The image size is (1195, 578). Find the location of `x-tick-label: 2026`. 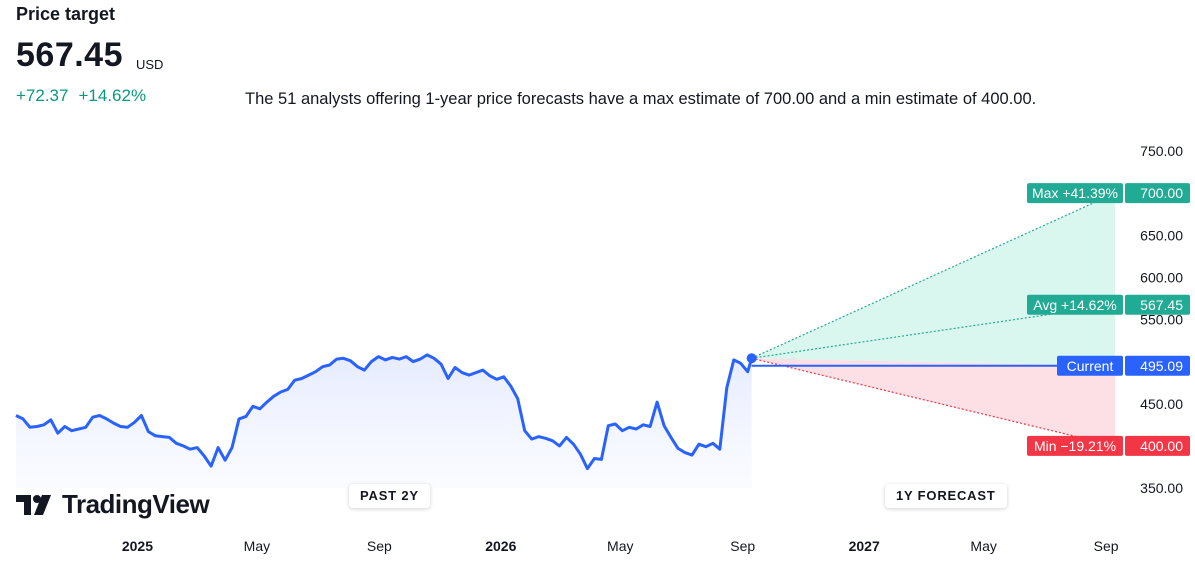

x-tick-label: 2026 is located at coordinates (500, 546).